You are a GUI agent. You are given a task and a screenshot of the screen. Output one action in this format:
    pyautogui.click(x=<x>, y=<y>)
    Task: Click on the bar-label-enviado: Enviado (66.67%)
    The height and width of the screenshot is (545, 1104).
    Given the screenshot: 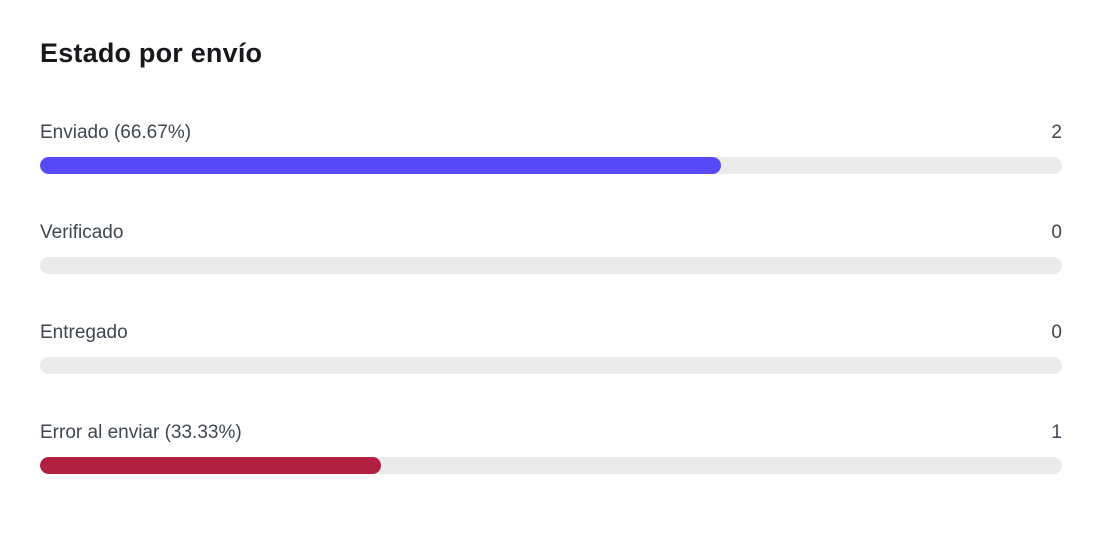 What is the action you would take?
    pyautogui.click(x=116, y=132)
    